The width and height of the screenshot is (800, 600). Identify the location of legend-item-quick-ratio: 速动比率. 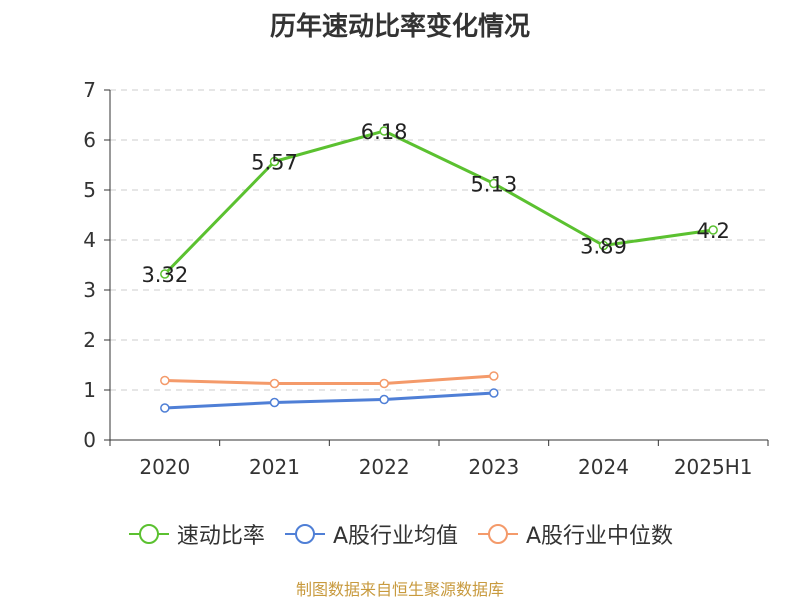
(196, 534).